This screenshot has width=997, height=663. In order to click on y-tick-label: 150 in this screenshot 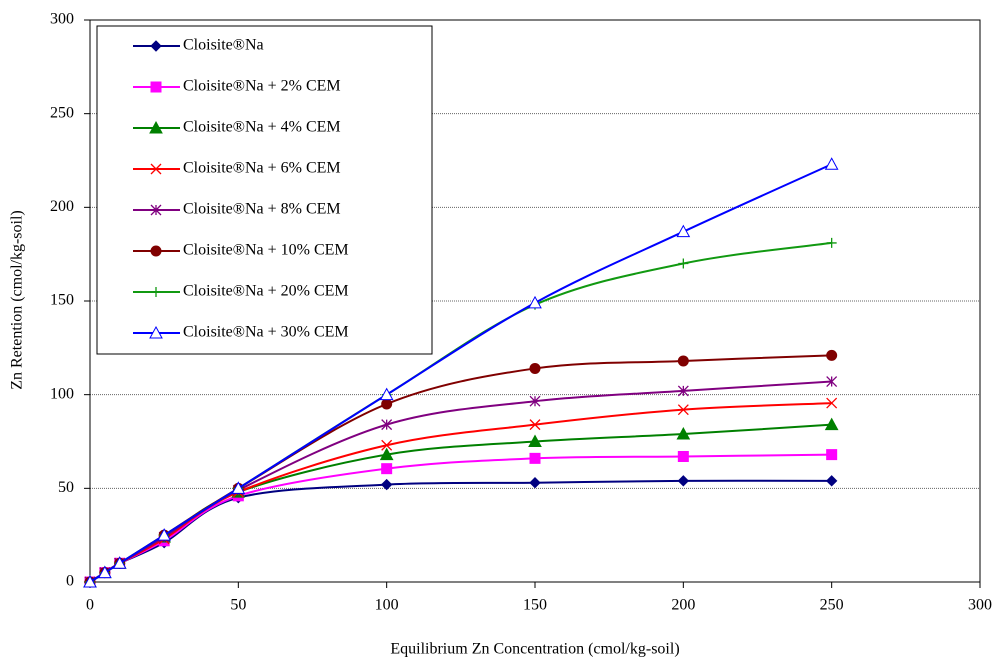, I will do `click(62, 300)`.